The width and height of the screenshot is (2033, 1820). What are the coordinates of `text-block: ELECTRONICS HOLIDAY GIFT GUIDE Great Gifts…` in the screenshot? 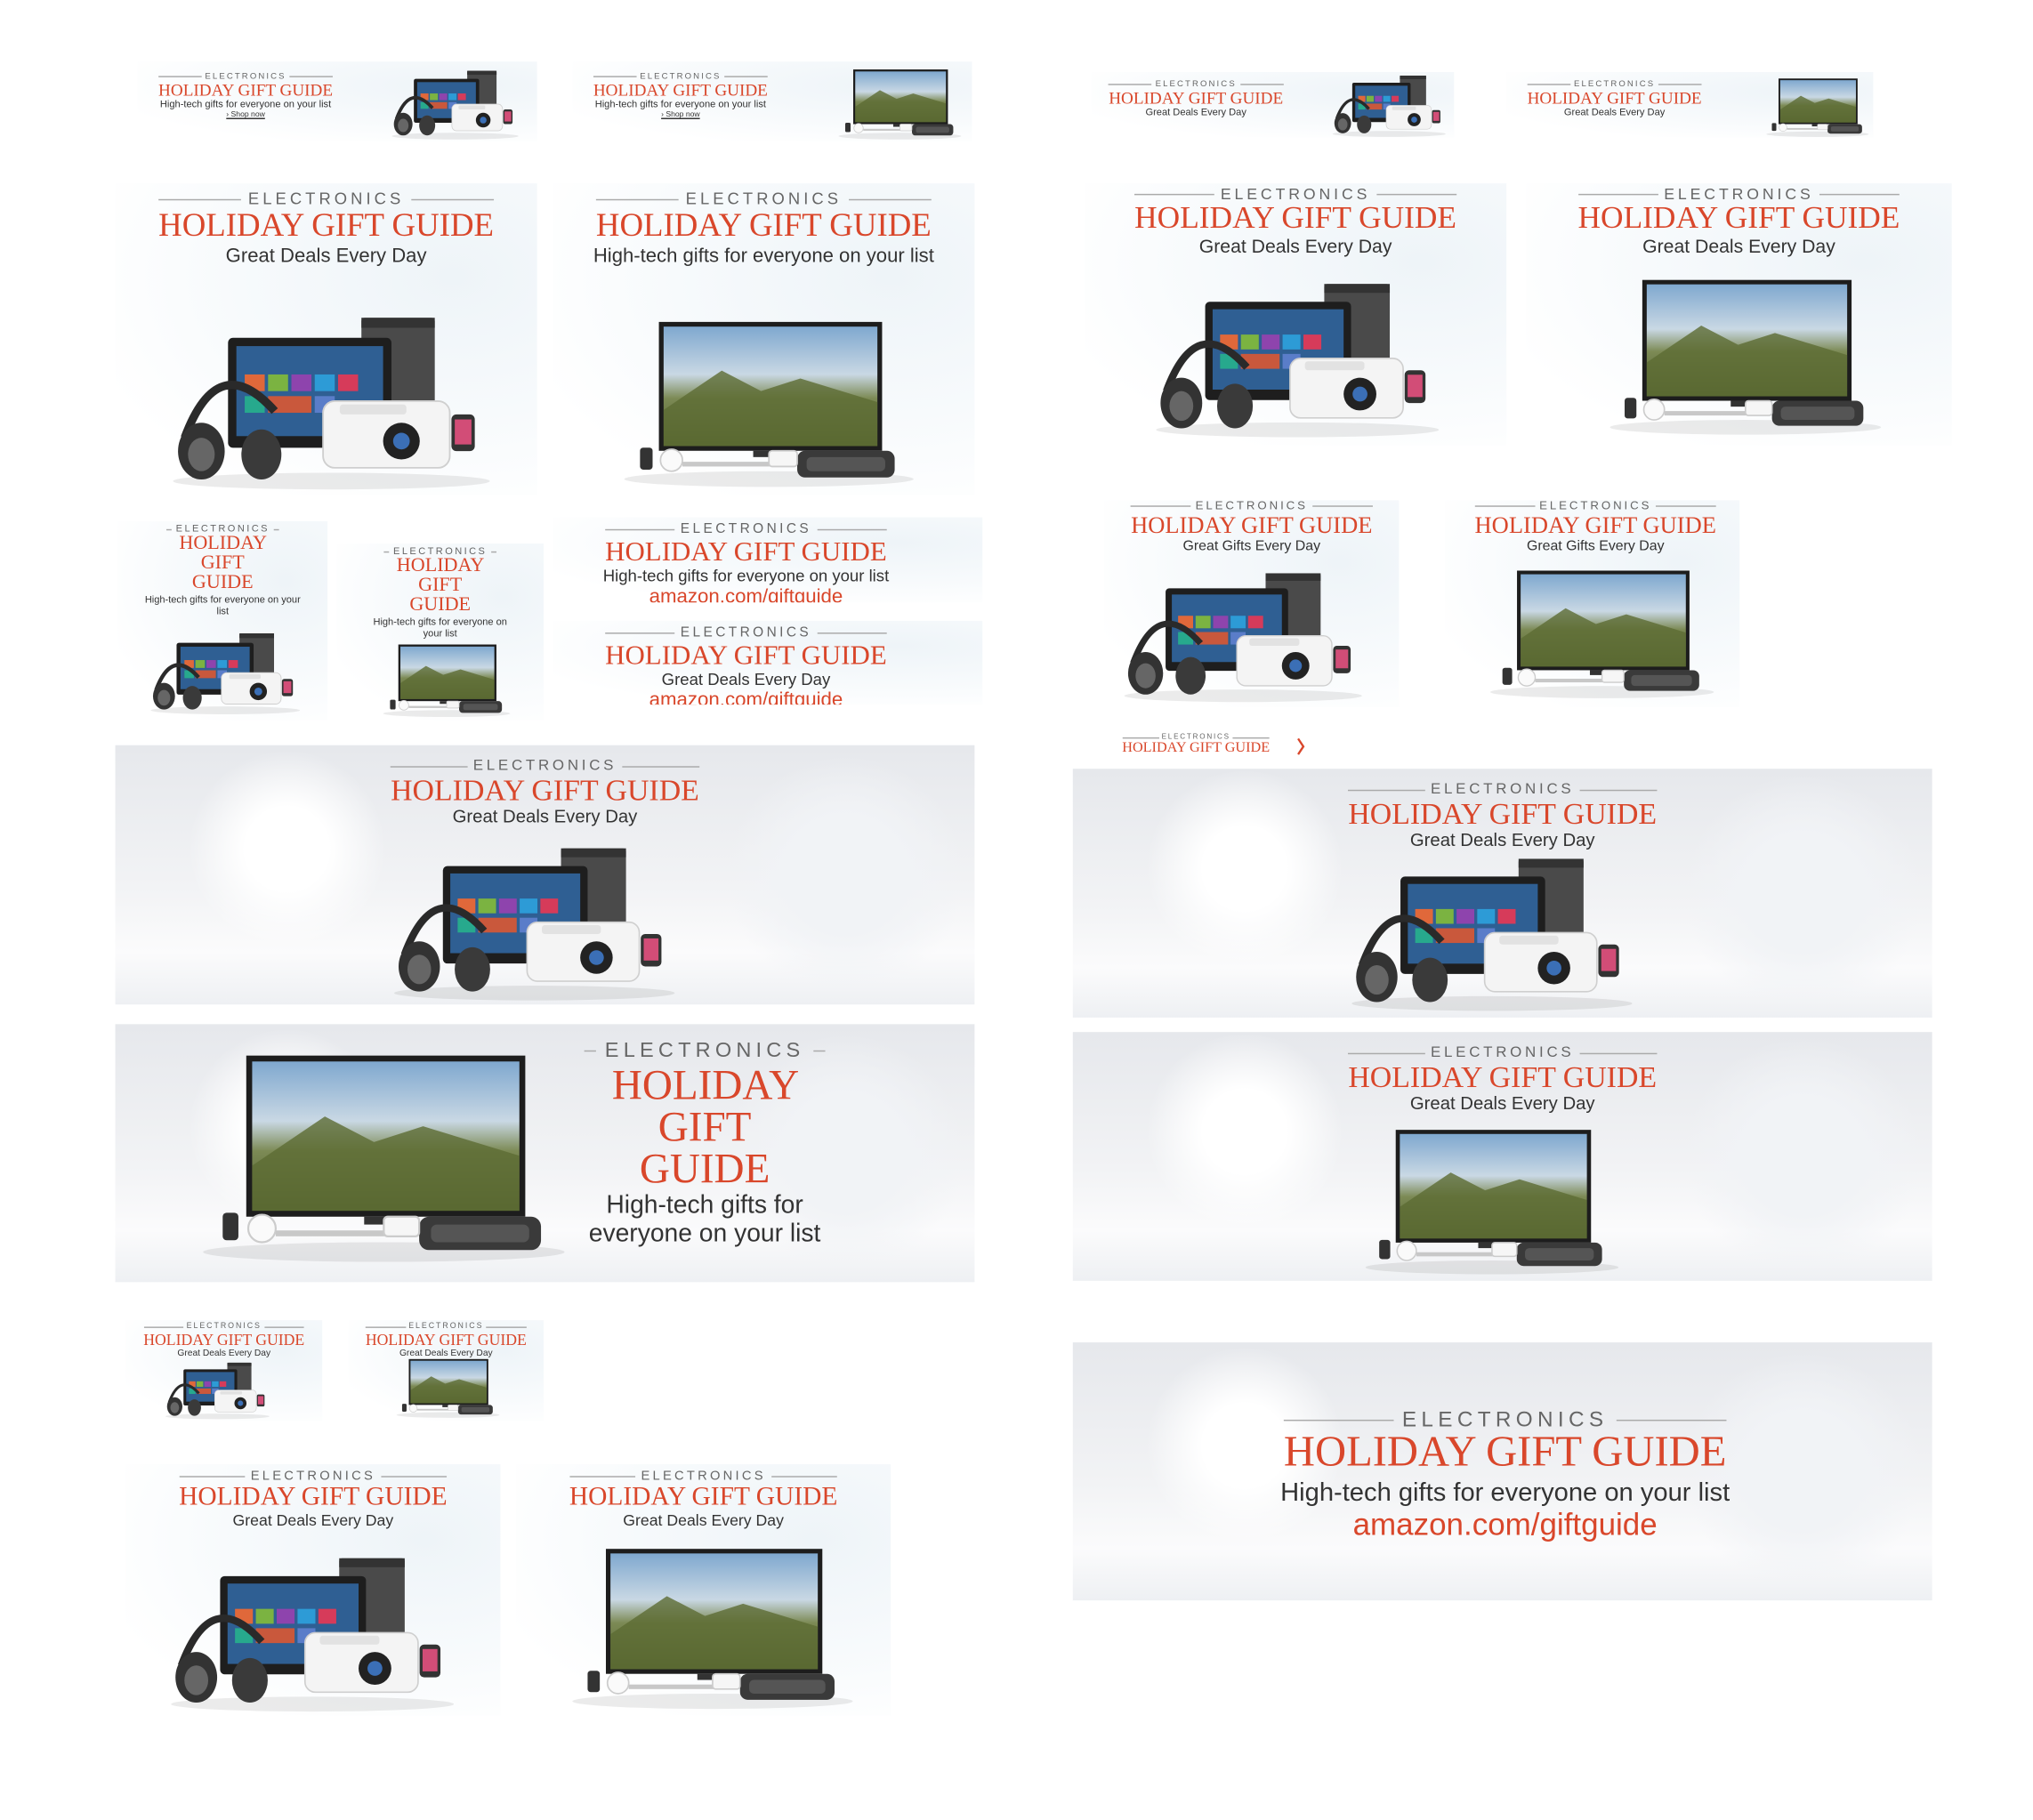 It's located at (1592, 527).